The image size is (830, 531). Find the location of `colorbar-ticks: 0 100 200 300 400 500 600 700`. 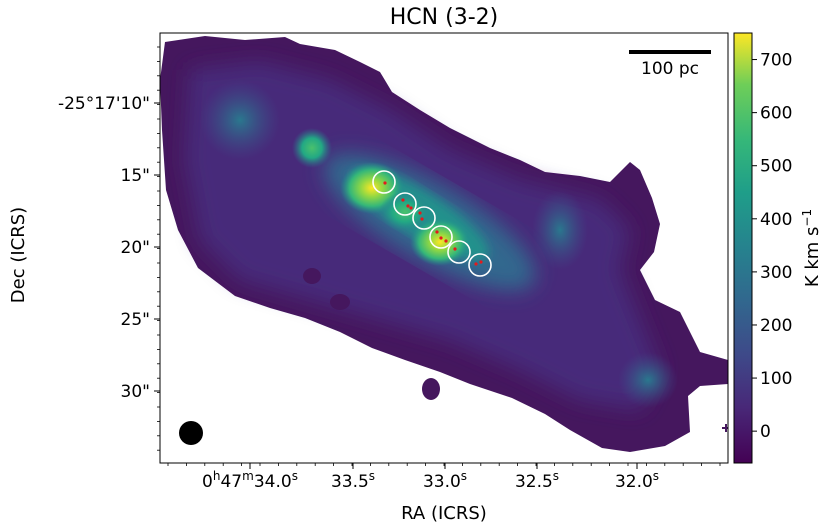

colorbar-ticks: 0 100 200 300 400 500 600 700 is located at coordinates (772, 246).